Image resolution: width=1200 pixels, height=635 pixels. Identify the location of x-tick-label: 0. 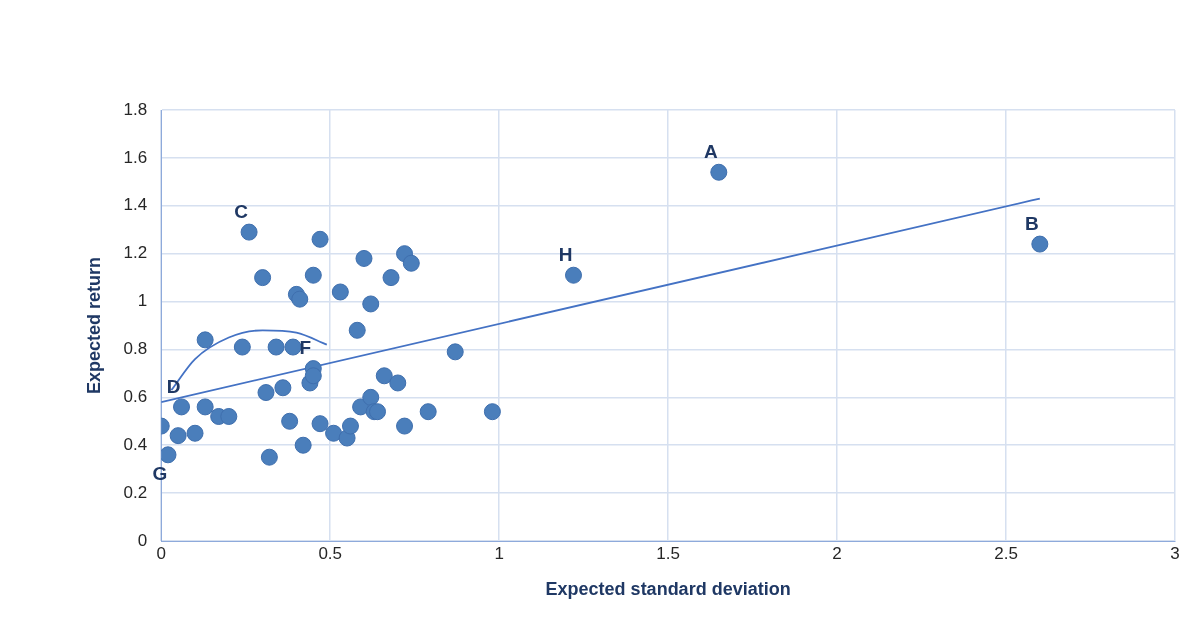
(161, 553).